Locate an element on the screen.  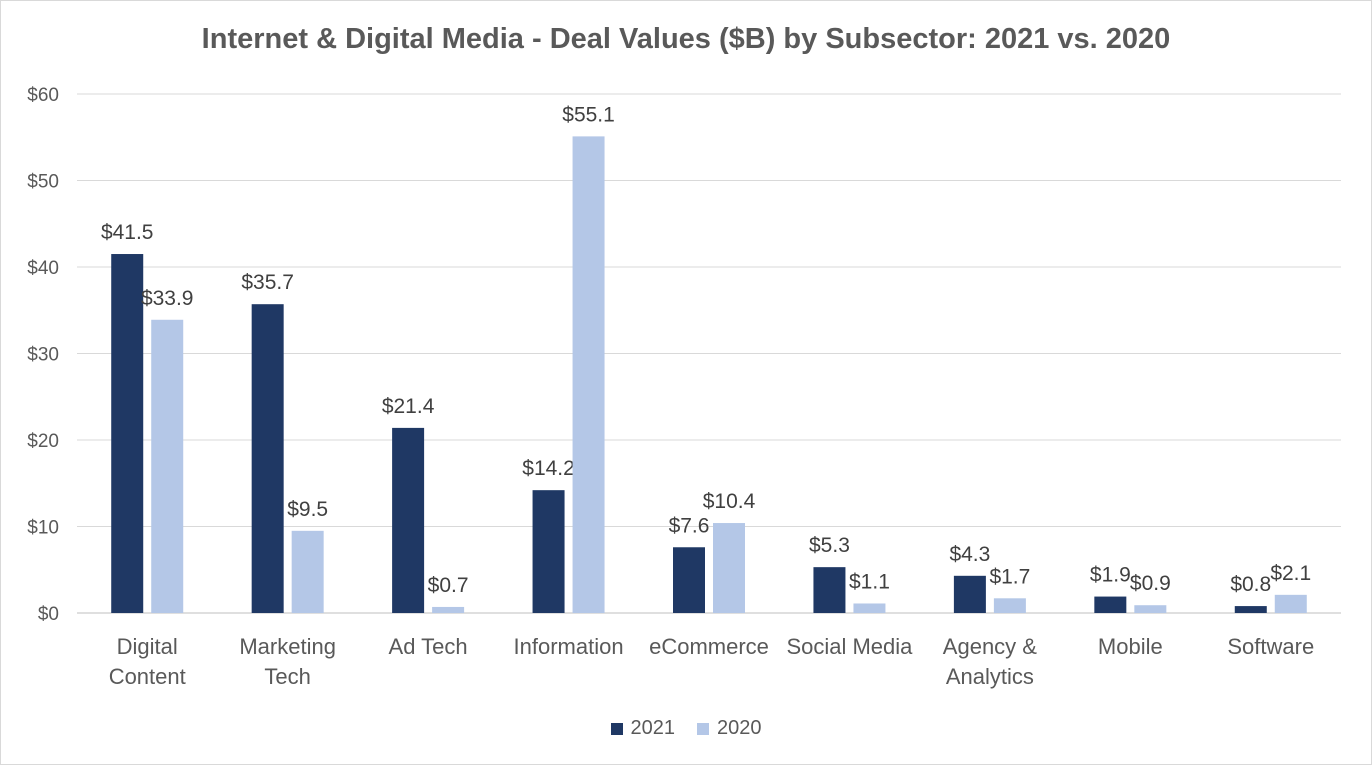
data-label-2021-1: $35.7 is located at coordinates (267, 282).